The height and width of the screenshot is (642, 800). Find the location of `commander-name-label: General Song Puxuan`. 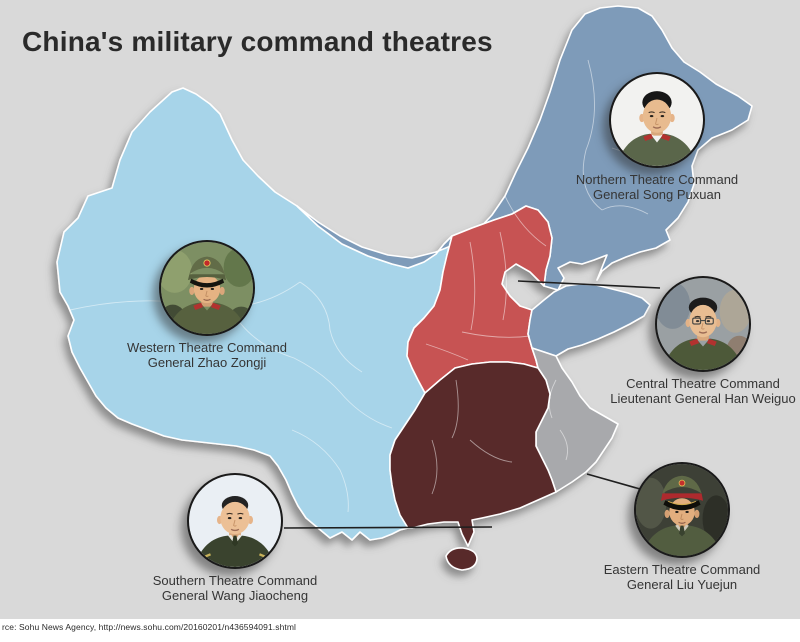

commander-name-label: General Song Puxuan is located at coordinates (657, 194).